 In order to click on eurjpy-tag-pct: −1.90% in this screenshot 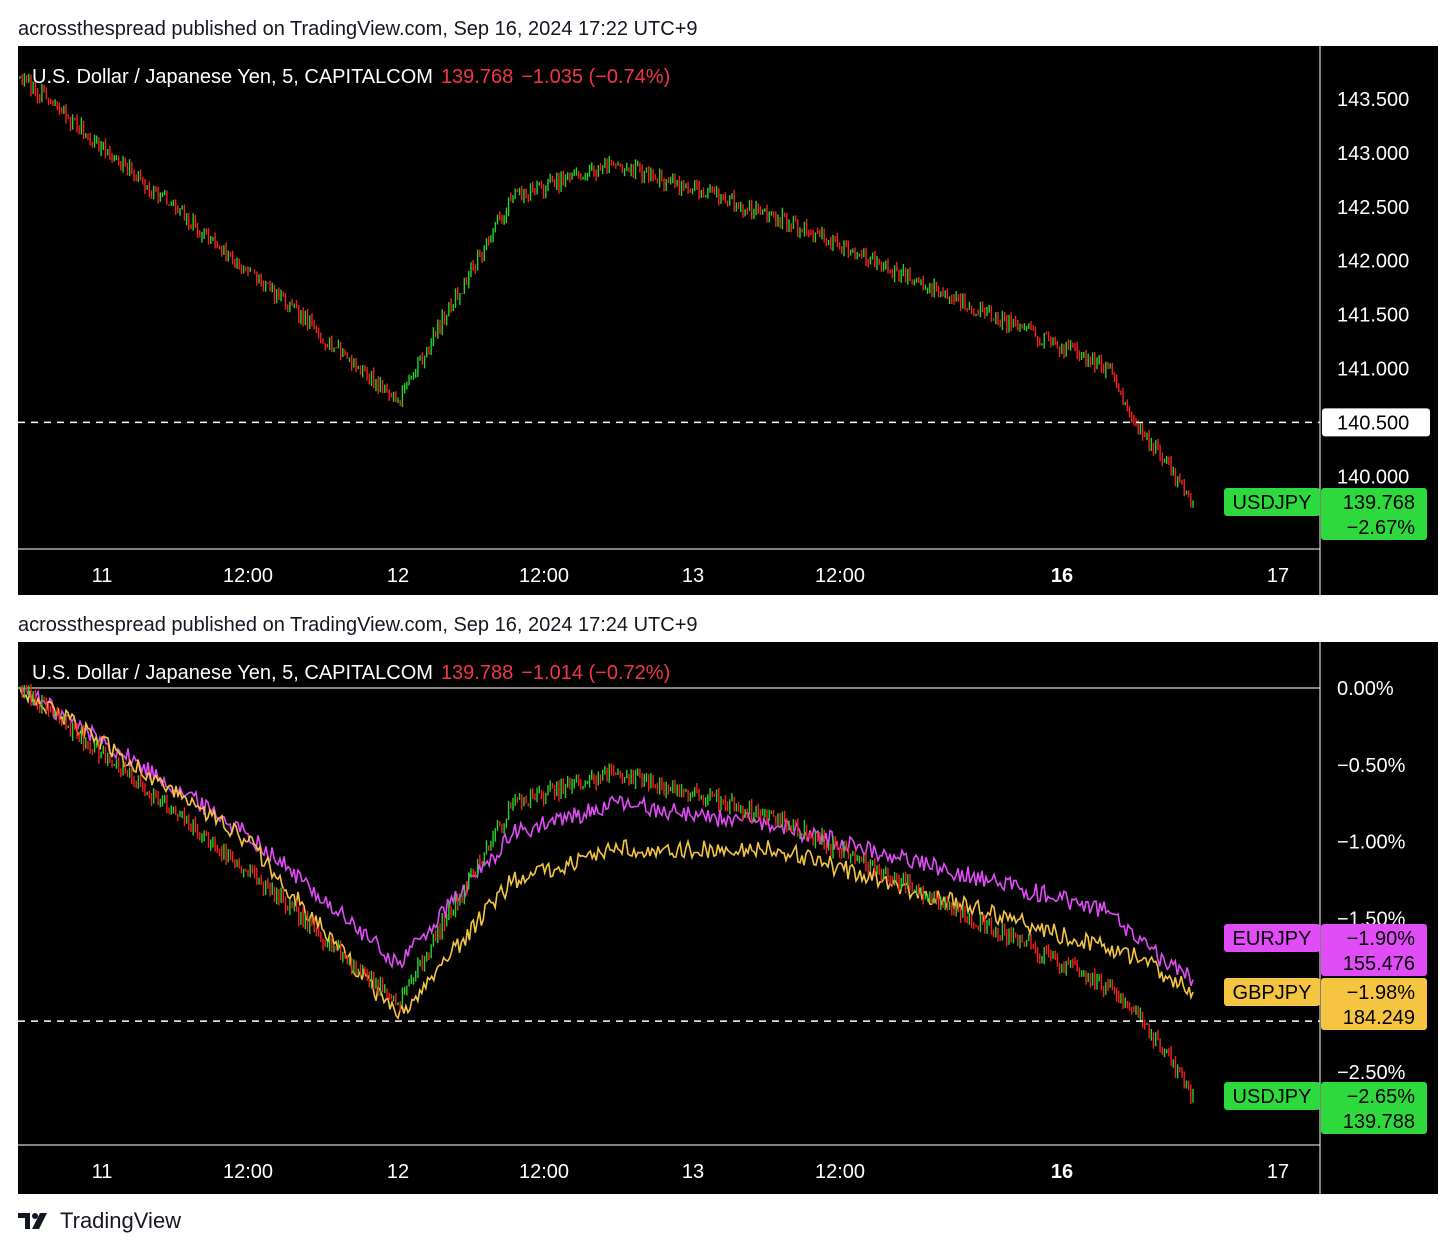, I will do `click(1381, 939)`.